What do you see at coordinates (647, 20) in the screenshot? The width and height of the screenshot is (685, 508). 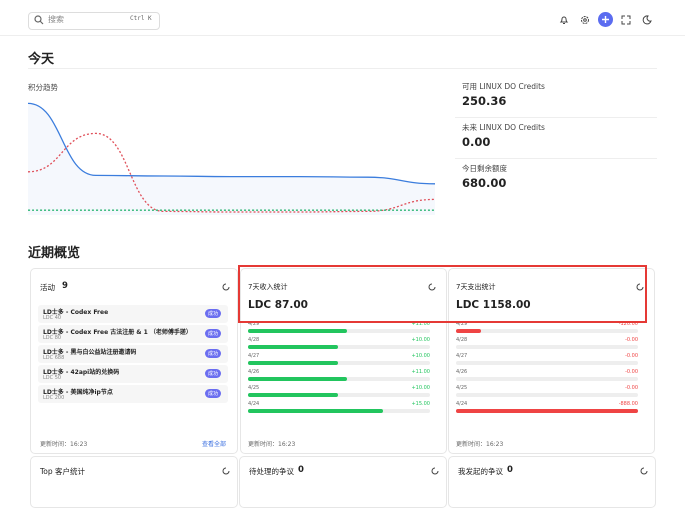 I see `theme-icon` at bounding box center [647, 20].